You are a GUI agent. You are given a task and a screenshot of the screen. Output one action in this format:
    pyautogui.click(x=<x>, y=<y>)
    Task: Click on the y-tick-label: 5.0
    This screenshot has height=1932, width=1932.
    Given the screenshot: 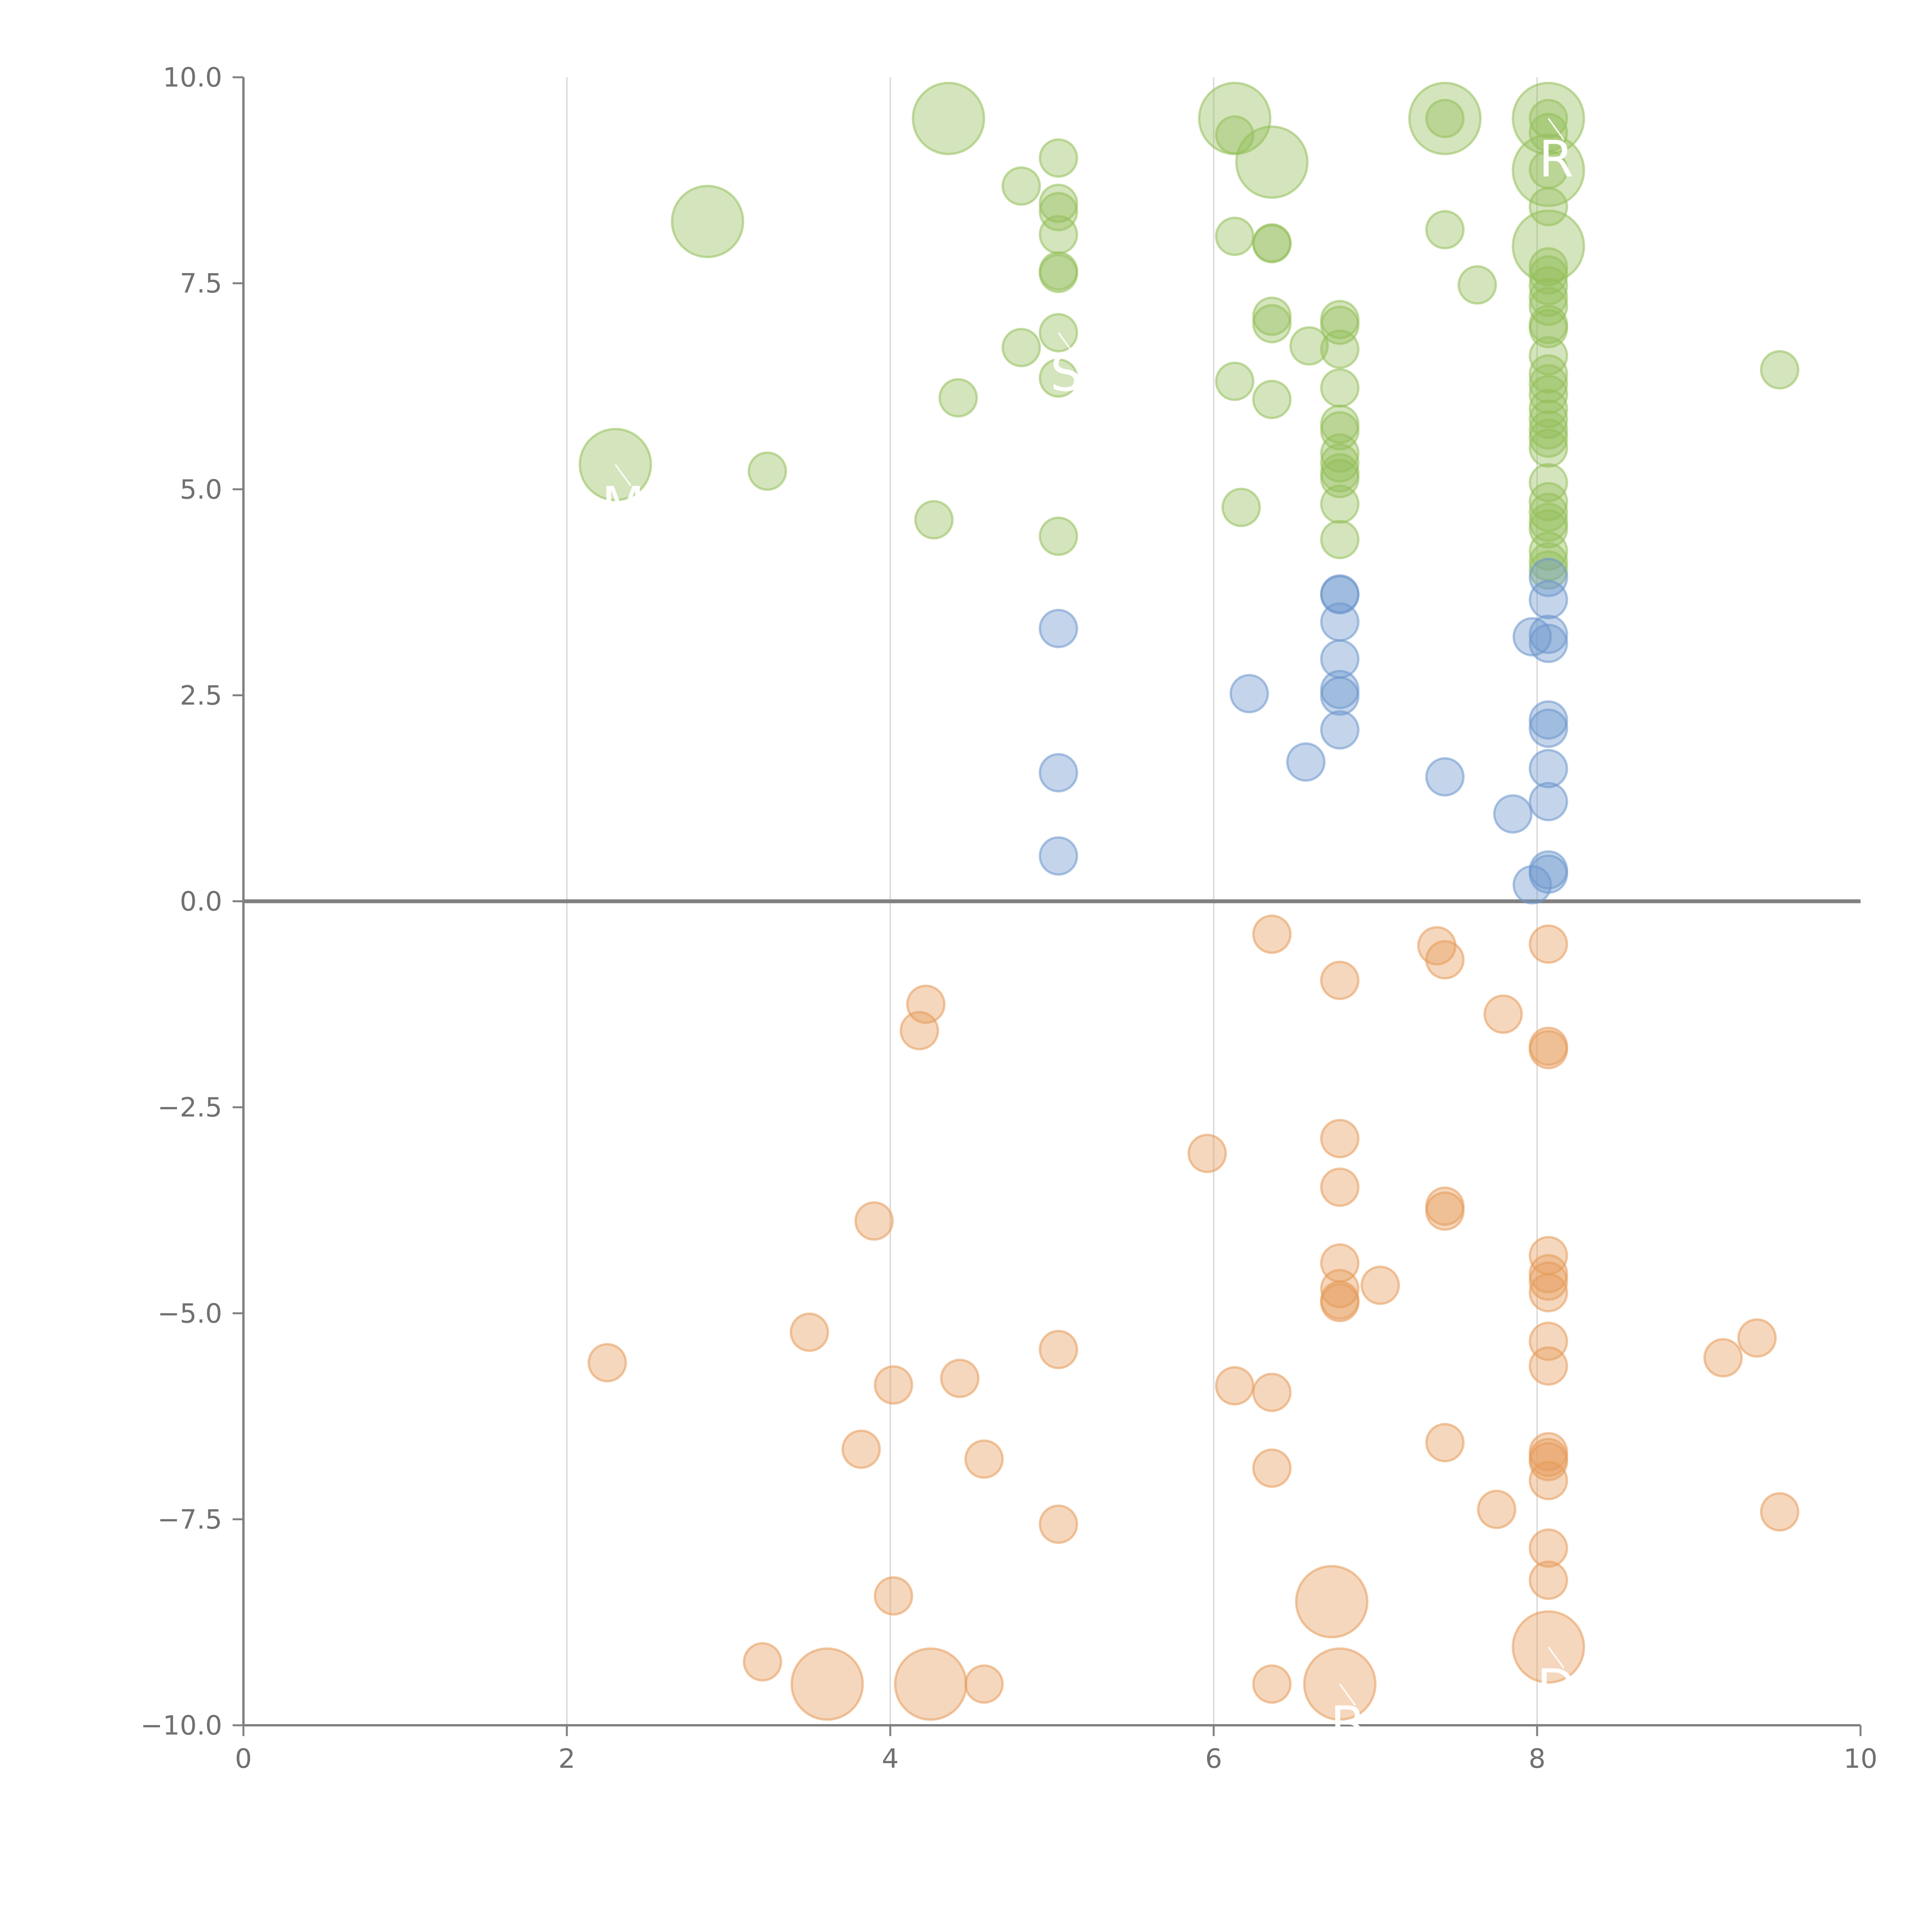 What is the action you would take?
    pyautogui.click(x=201, y=489)
    